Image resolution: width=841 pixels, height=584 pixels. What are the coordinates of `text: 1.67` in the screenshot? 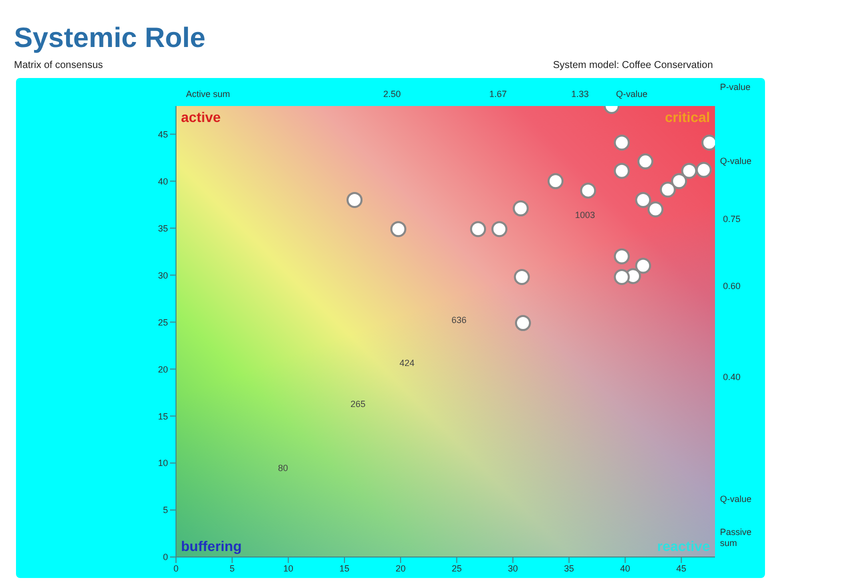 It's located at (498, 94).